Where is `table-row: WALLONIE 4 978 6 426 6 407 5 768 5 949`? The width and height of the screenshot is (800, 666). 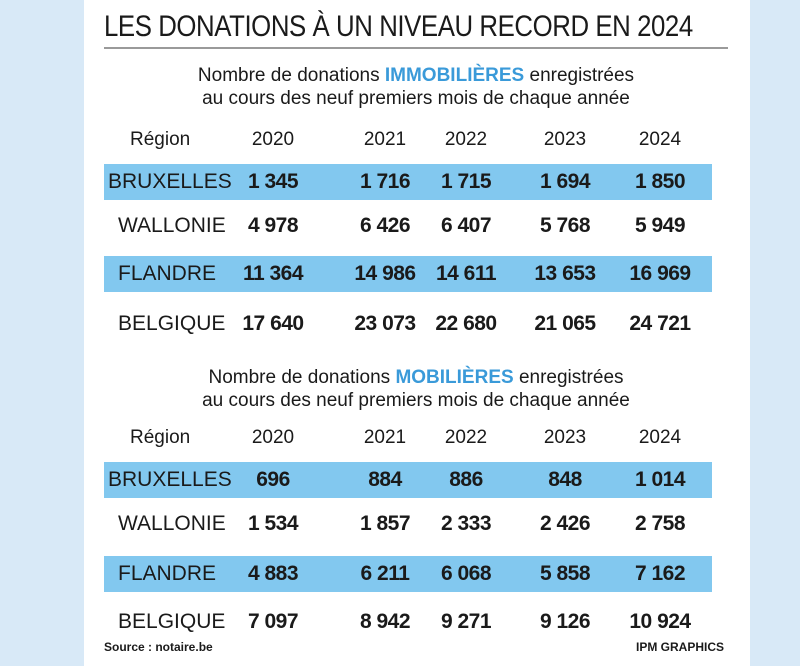 table-row: WALLONIE 4 978 6 426 6 407 5 768 5 949 is located at coordinates (408, 226).